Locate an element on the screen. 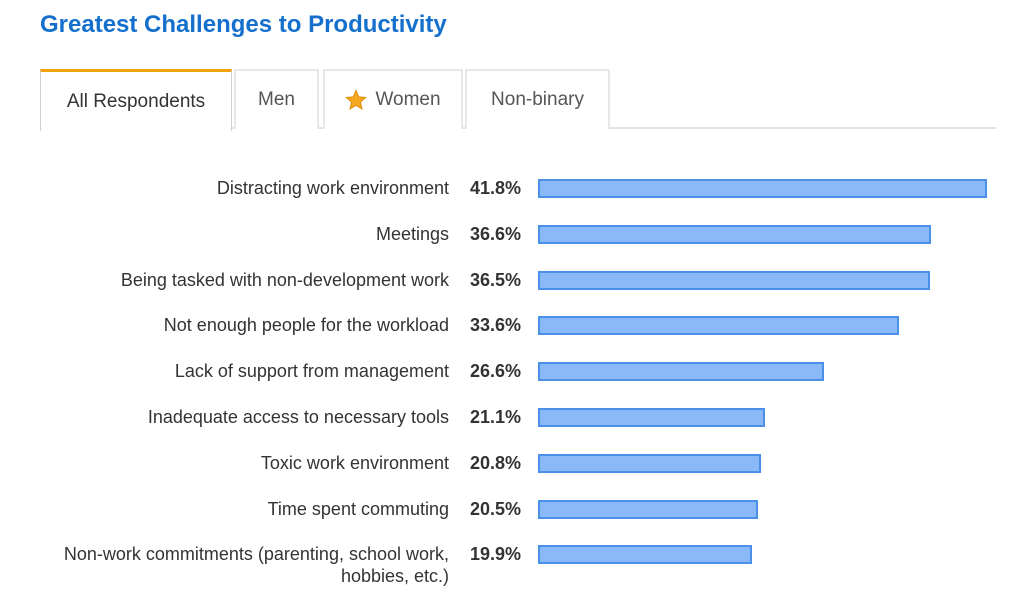 Image resolution: width=1024 pixels, height=594 pixels. category-label: Distracting work environment is located at coordinates (332, 188).